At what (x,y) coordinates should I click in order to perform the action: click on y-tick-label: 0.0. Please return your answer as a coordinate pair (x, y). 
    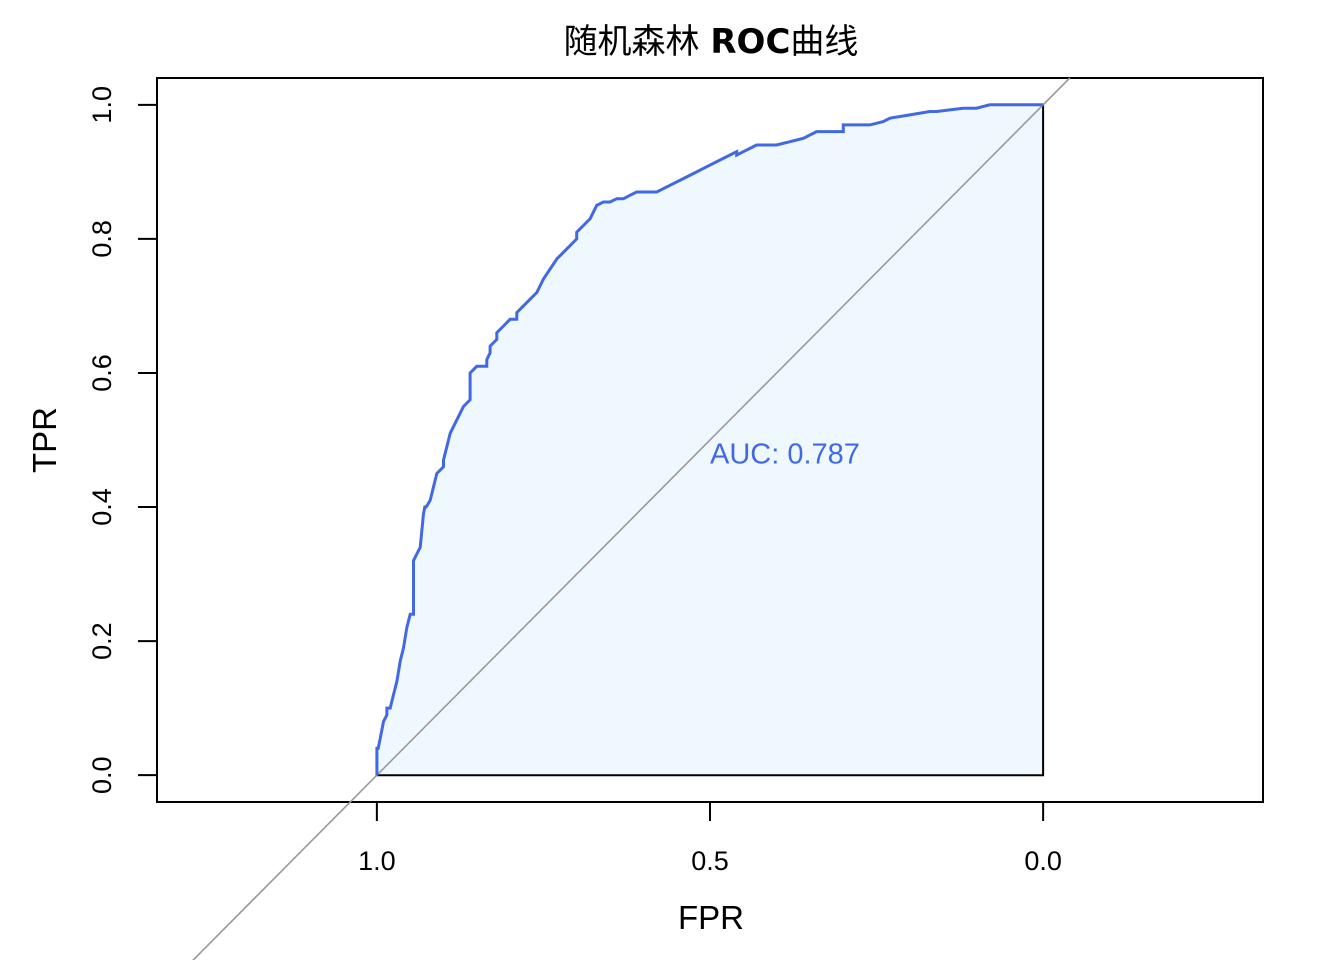
    Looking at the image, I should click on (102, 775).